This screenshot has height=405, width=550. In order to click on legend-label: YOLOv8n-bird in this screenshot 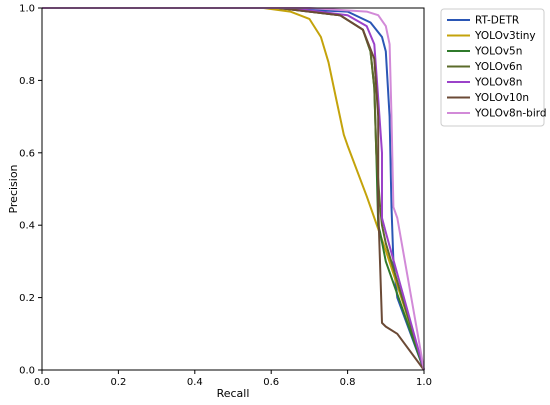, I will do `click(510, 114)`.